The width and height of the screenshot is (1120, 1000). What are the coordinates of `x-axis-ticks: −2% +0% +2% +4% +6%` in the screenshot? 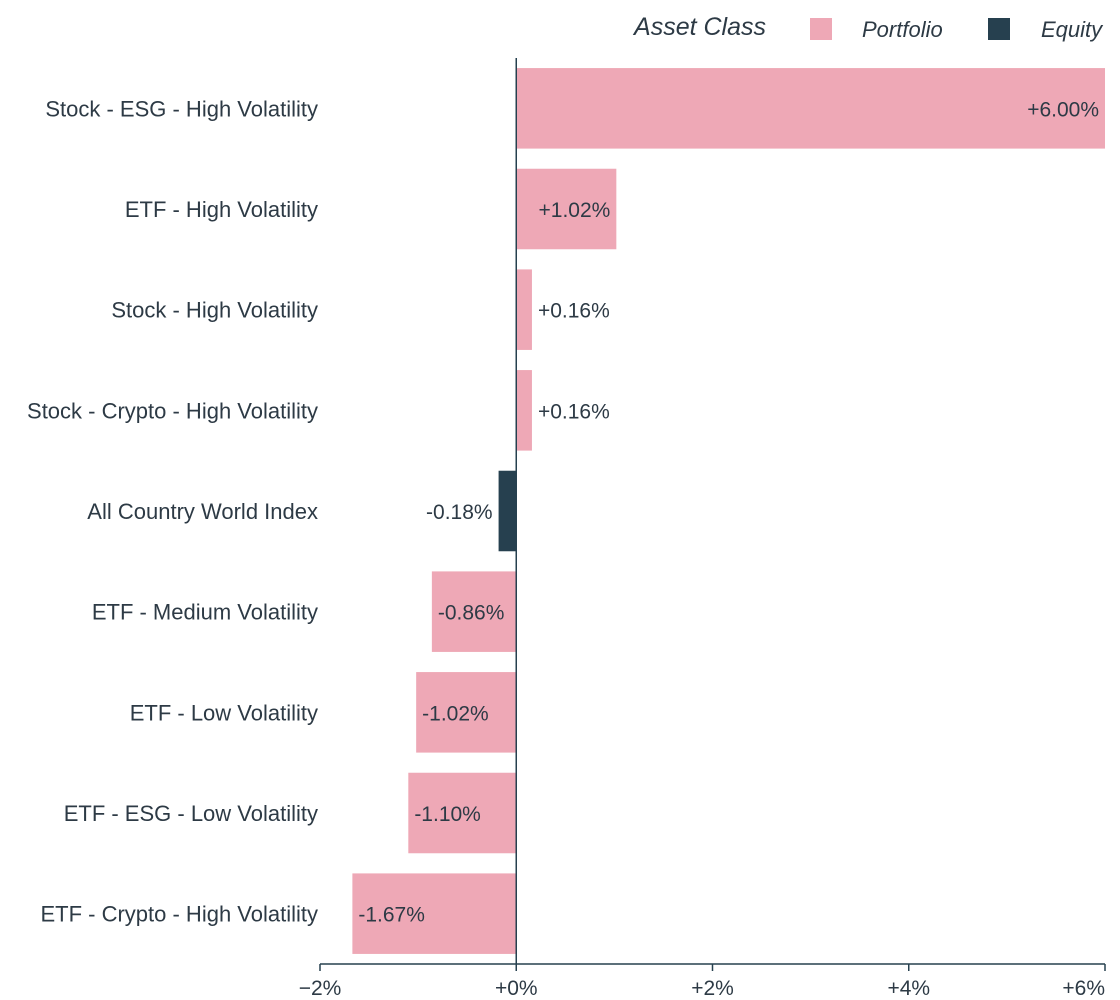 It's located at (702, 982).